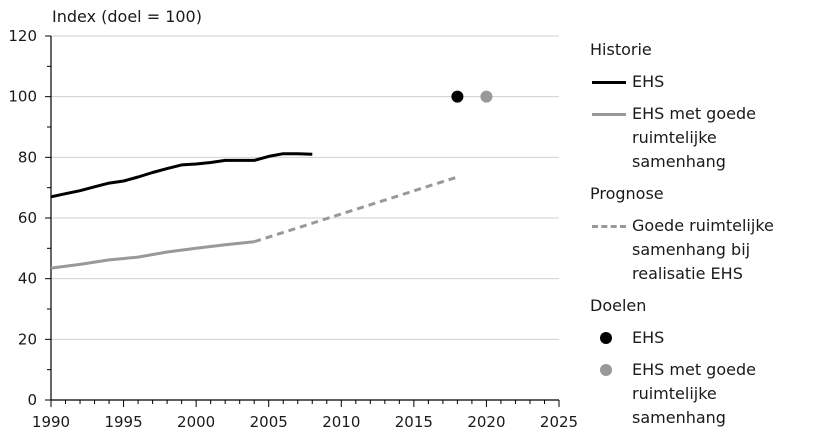 This screenshot has height=440, width=816. I want to click on x-tick-label: 2015, so click(414, 422).